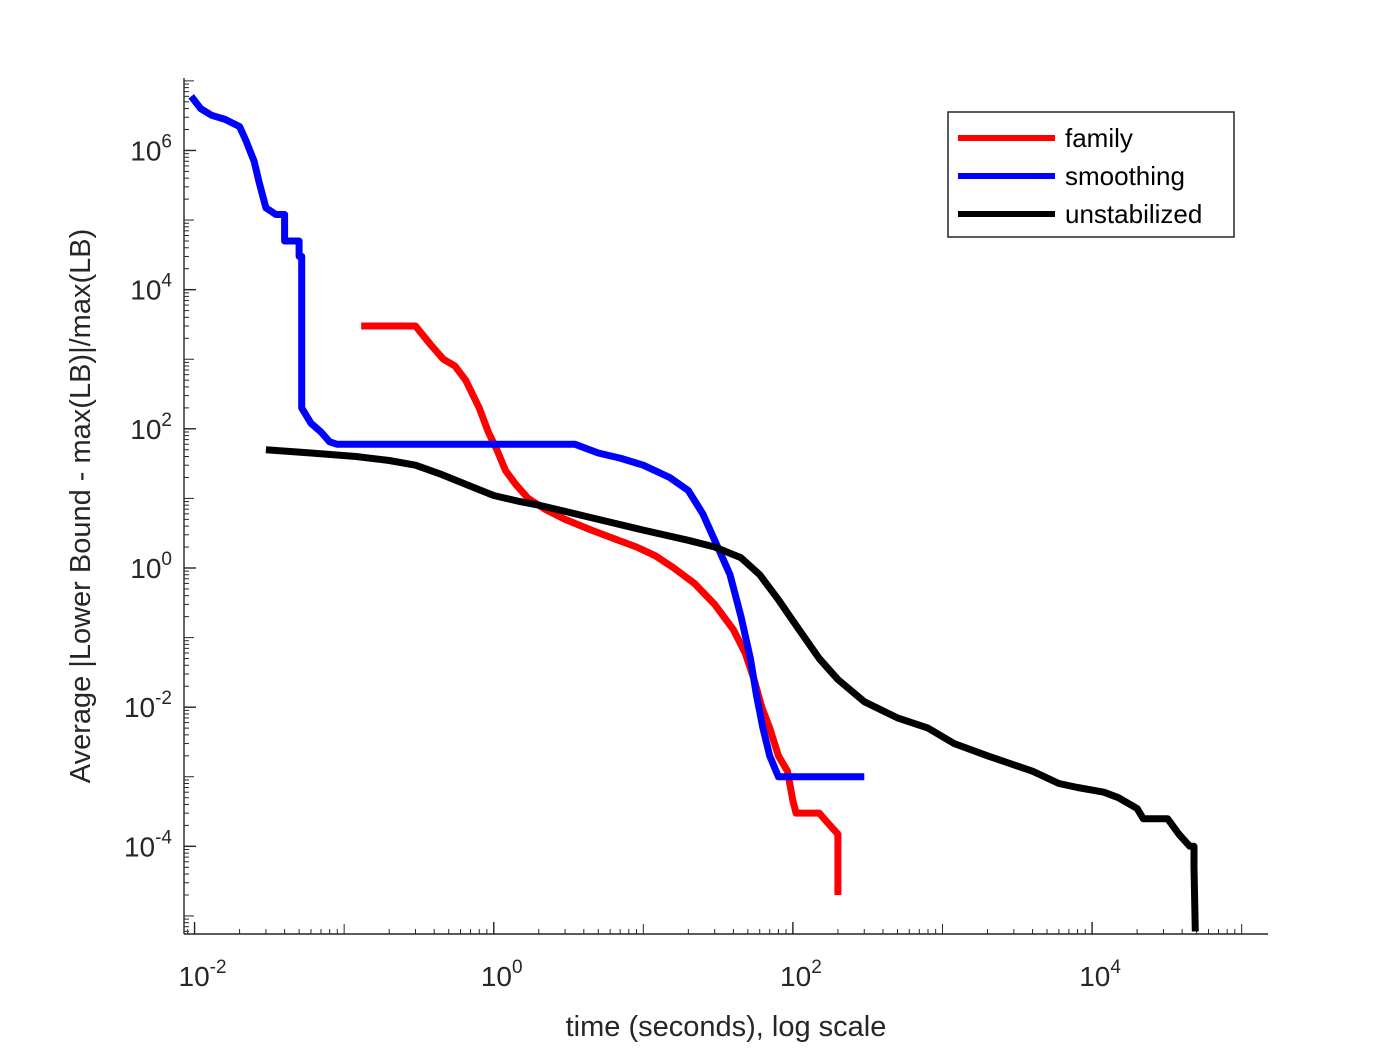 This screenshot has height=1050, width=1400. I want to click on x-axis-label: time (seconds), log scale, so click(726, 1027).